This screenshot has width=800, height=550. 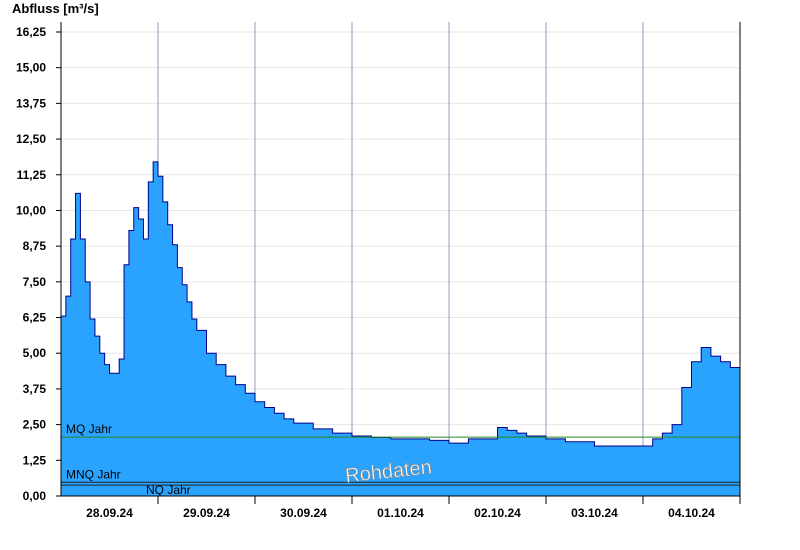 What do you see at coordinates (93, 474) in the screenshot?
I see `reference-label: MNQ Jahr` at bounding box center [93, 474].